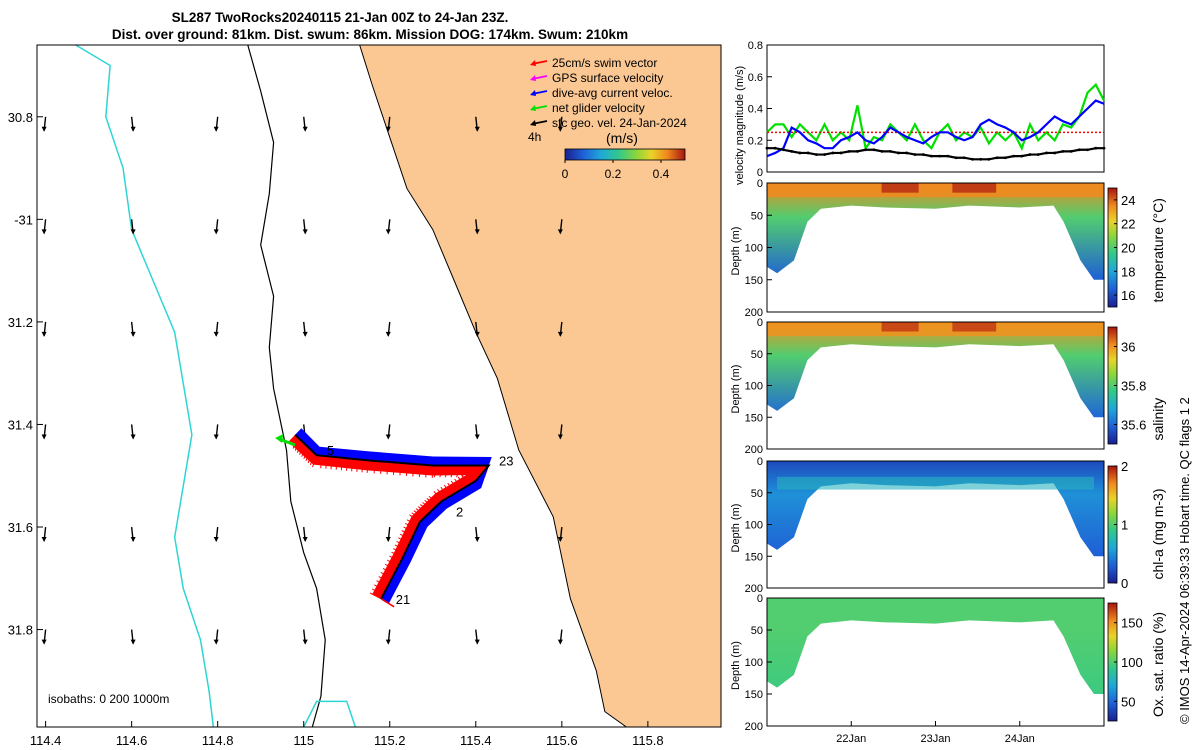  What do you see at coordinates (754, 387) in the screenshot?
I see `section-y-tick-label: 100` at bounding box center [754, 387].